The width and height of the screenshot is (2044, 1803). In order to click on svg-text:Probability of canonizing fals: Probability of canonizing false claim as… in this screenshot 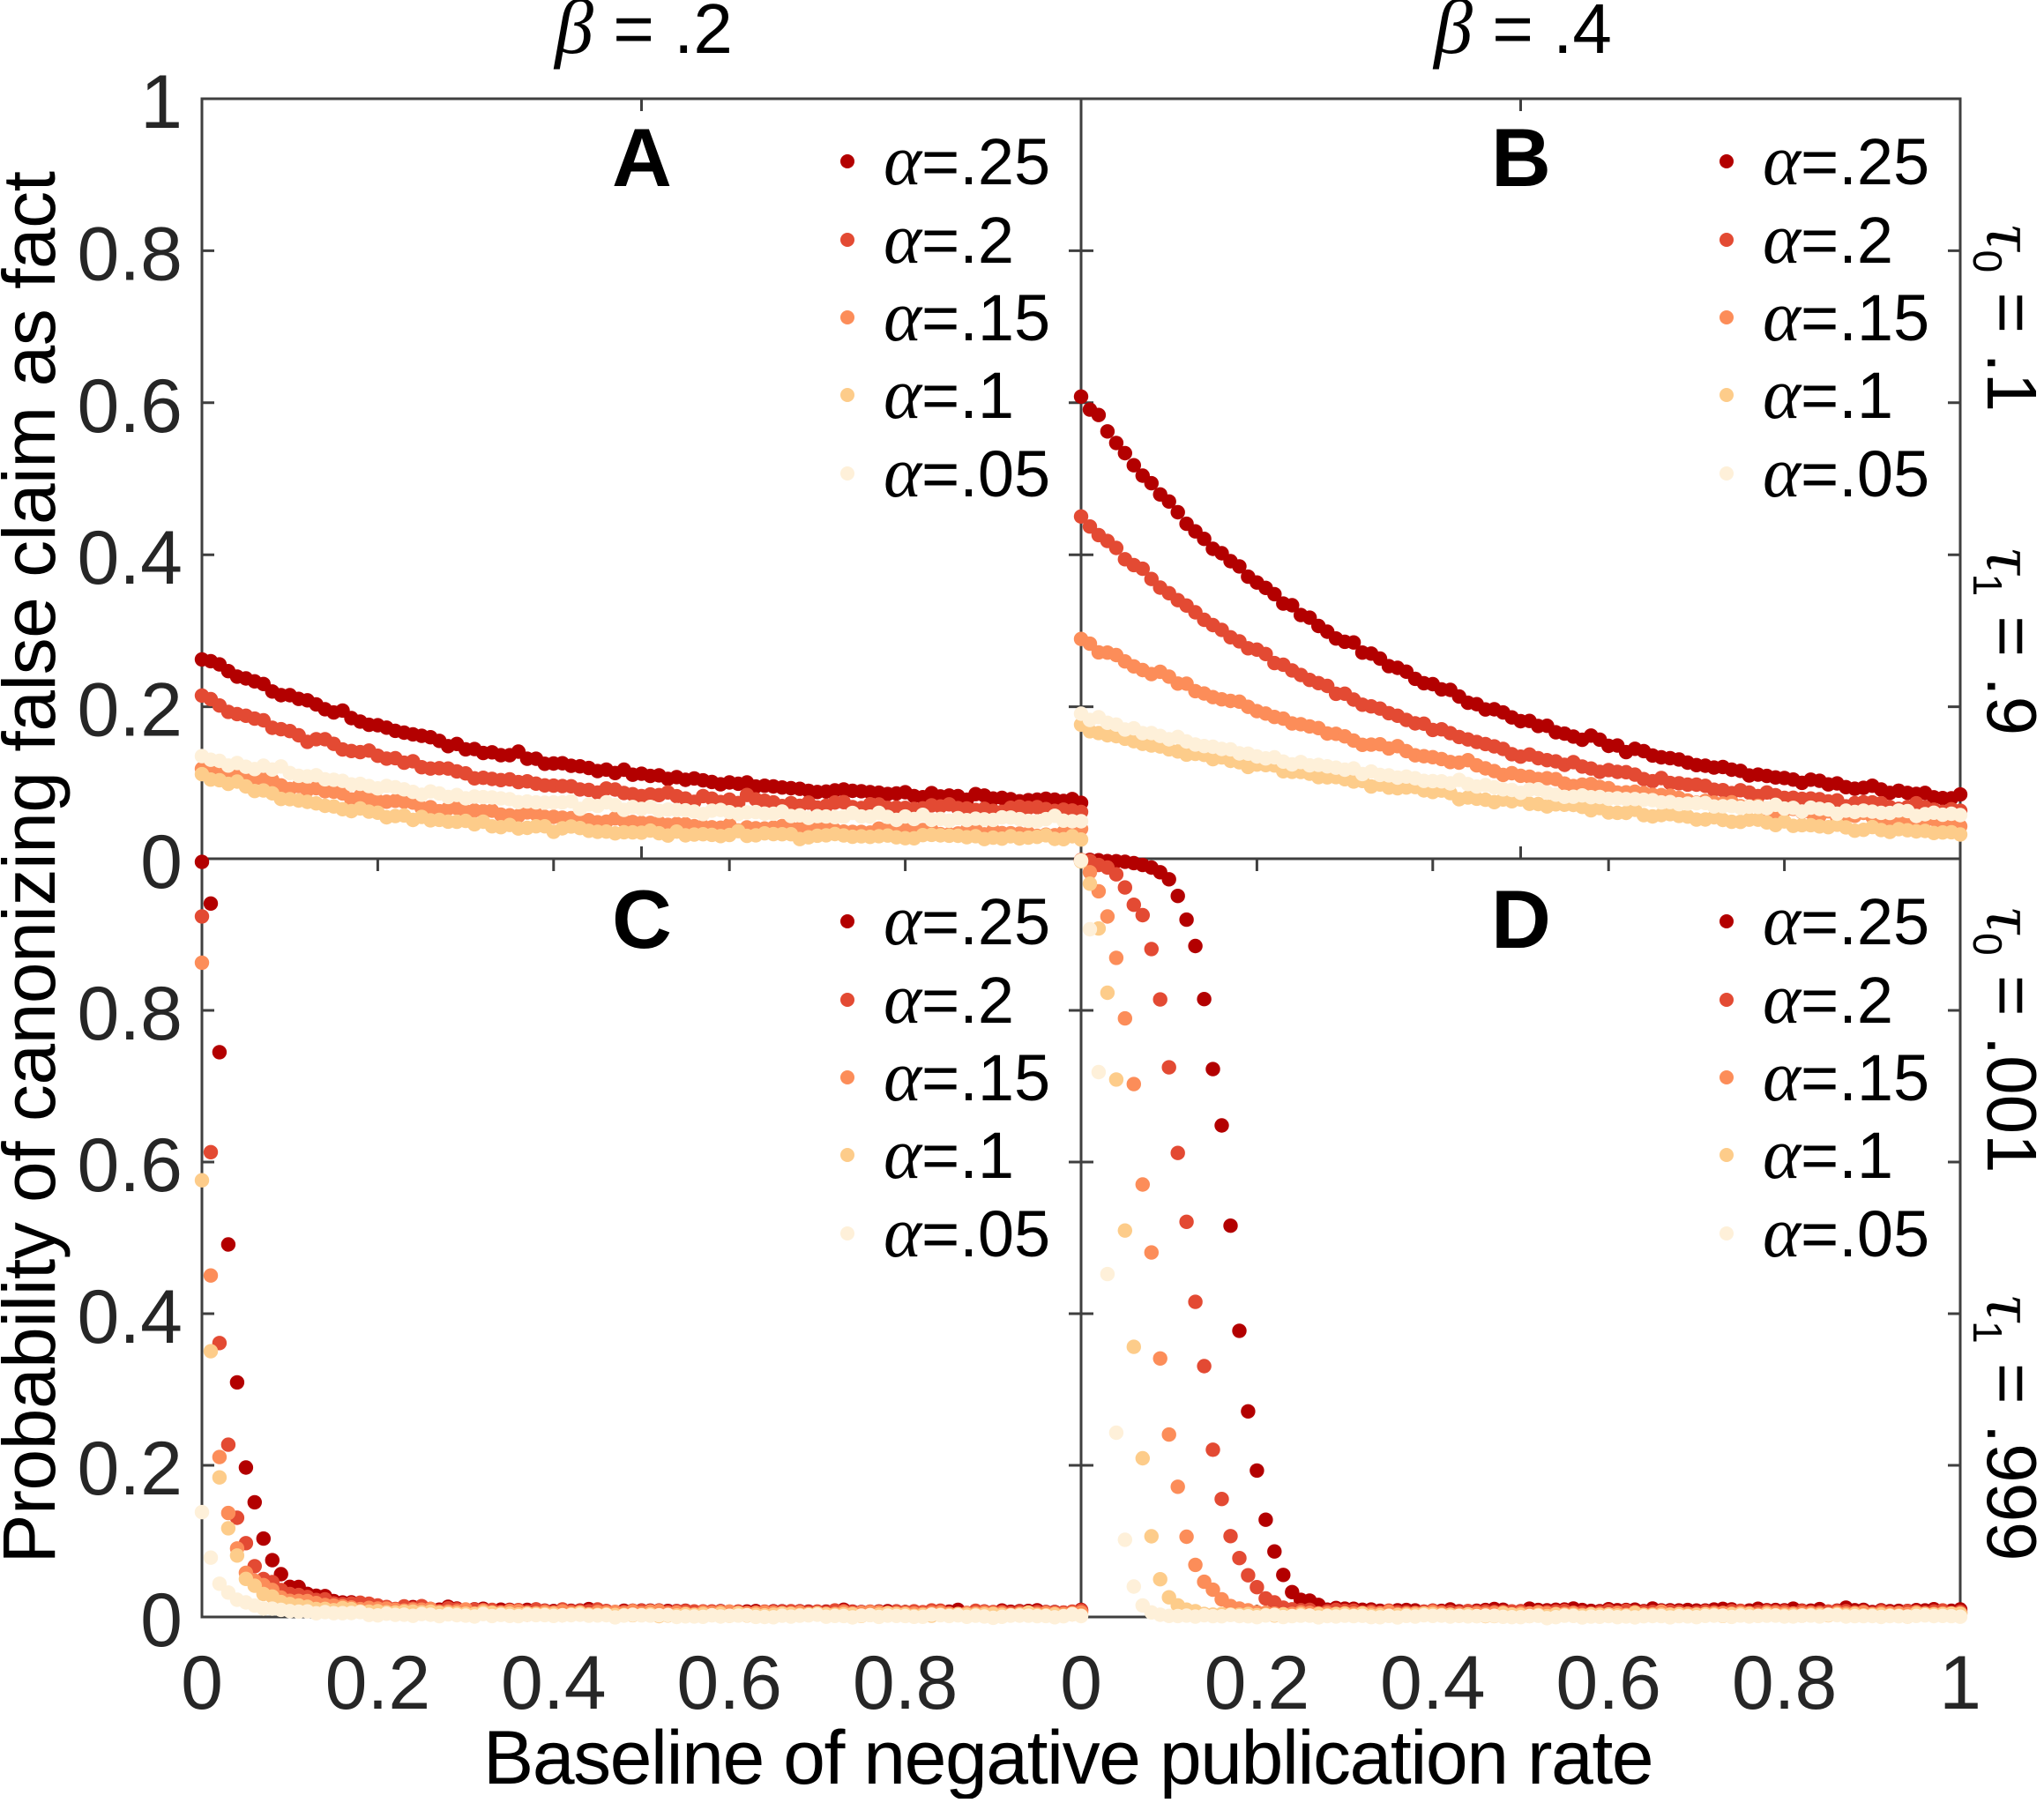, I will do `click(35, 867)`.